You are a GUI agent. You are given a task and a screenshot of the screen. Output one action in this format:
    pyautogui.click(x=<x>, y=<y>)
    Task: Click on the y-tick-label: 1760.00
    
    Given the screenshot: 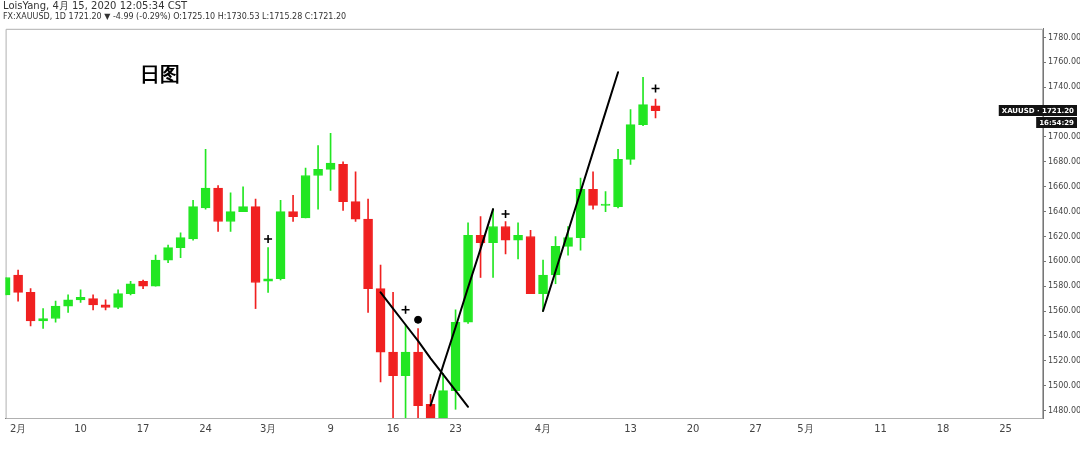 What is the action you would take?
    pyautogui.click(x=1064, y=62)
    